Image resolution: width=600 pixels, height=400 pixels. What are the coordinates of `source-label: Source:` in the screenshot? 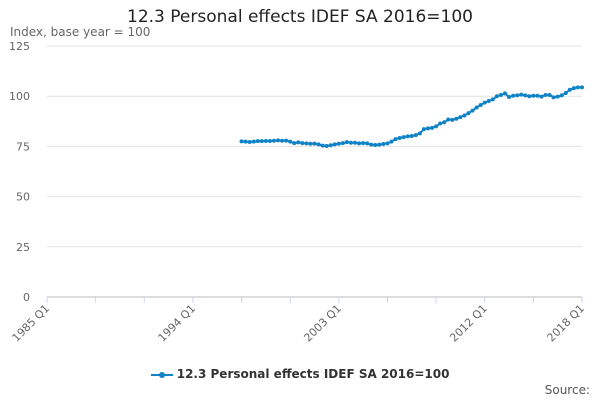 It's located at (567, 390).